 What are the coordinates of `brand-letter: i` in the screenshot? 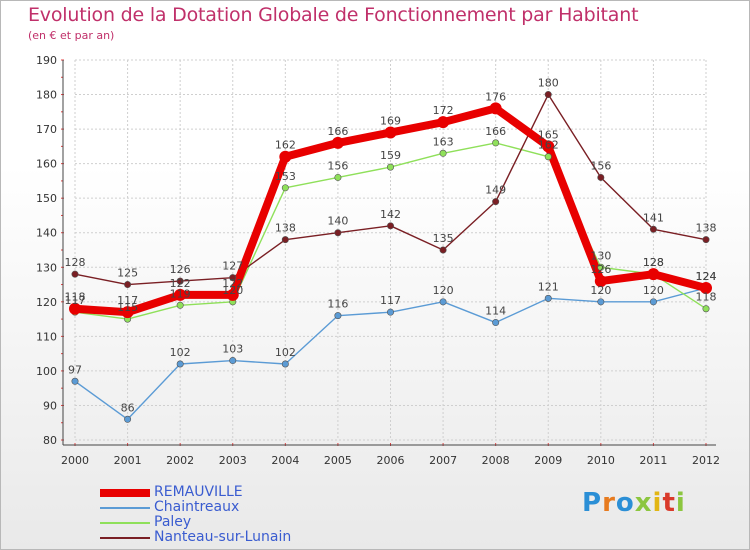 It's located at (657, 503).